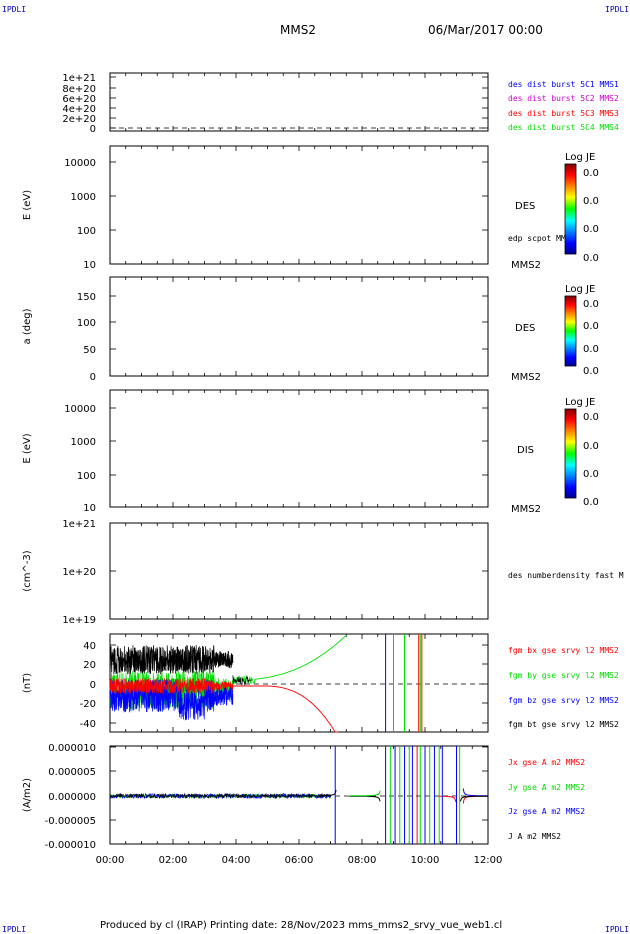  What do you see at coordinates (27, 795) in the screenshot?
I see `y-axis-label: (A/m2)` at bounding box center [27, 795].